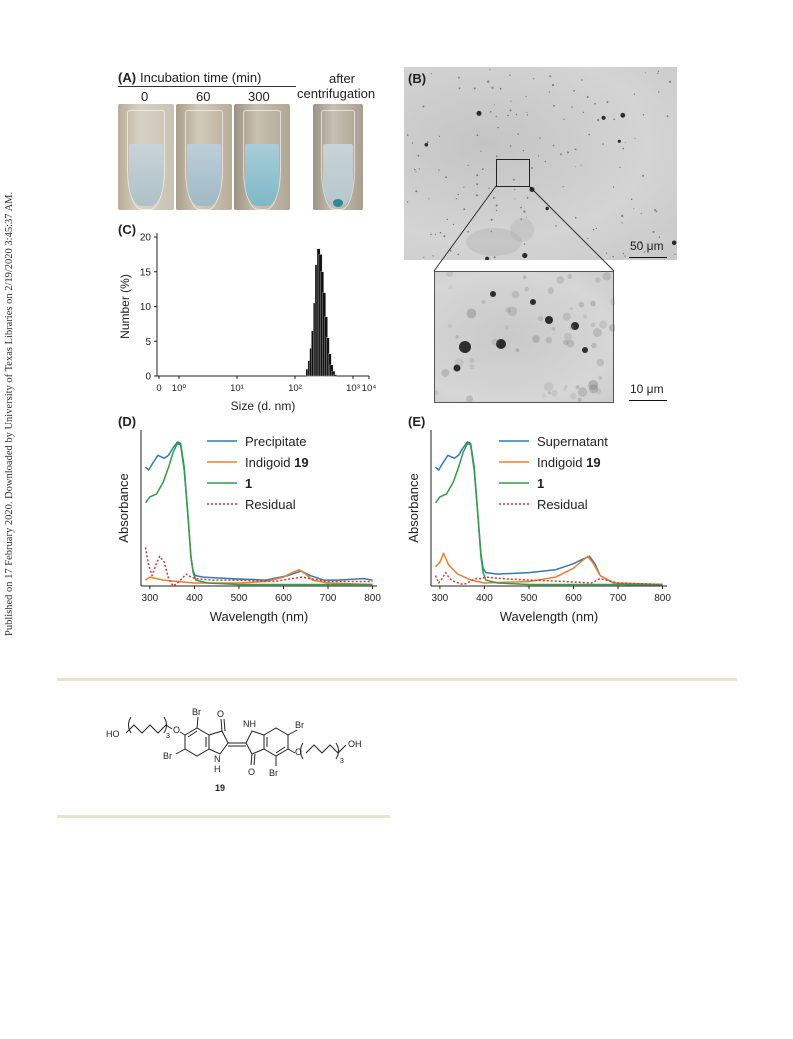 This screenshot has width=793, height=1039. What do you see at coordinates (369, 388) in the screenshot?
I see `x-tick-label: 10⁴` at bounding box center [369, 388].